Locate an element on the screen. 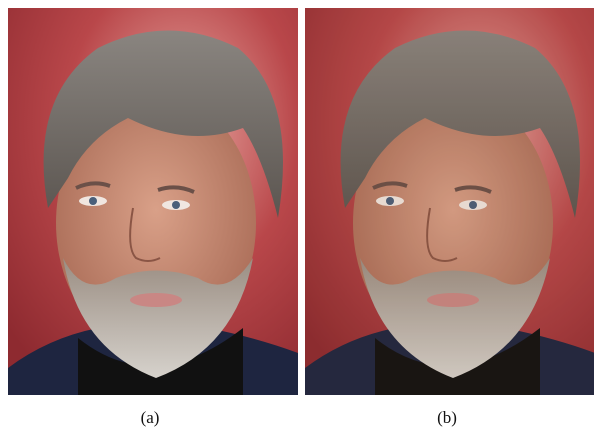 The image size is (594, 430). caption-a: (a) is located at coordinates (150, 417).